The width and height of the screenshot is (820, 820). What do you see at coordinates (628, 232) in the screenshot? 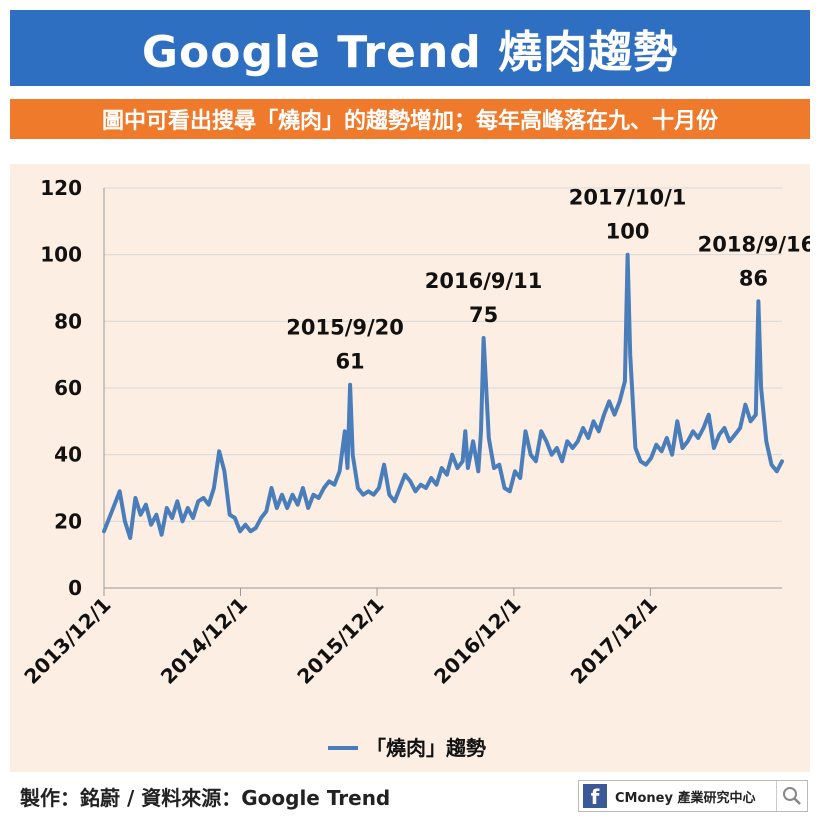
I see `peak-value-label: 100` at bounding box center [628, 232].